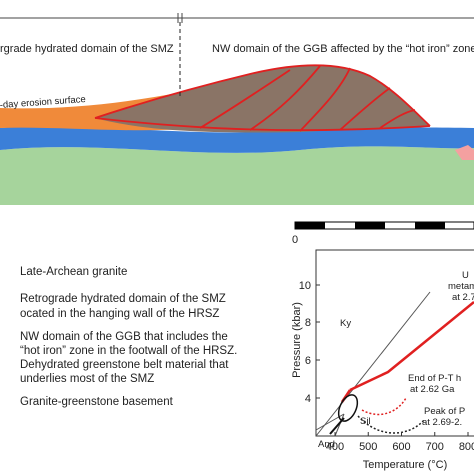 The image size is (474, 474). What do you see at coordinates (123, 299) in the screenshot?
I see `legend-item: Retrograde hydrated domain of the SMZ` at bounding box center [123, 299].